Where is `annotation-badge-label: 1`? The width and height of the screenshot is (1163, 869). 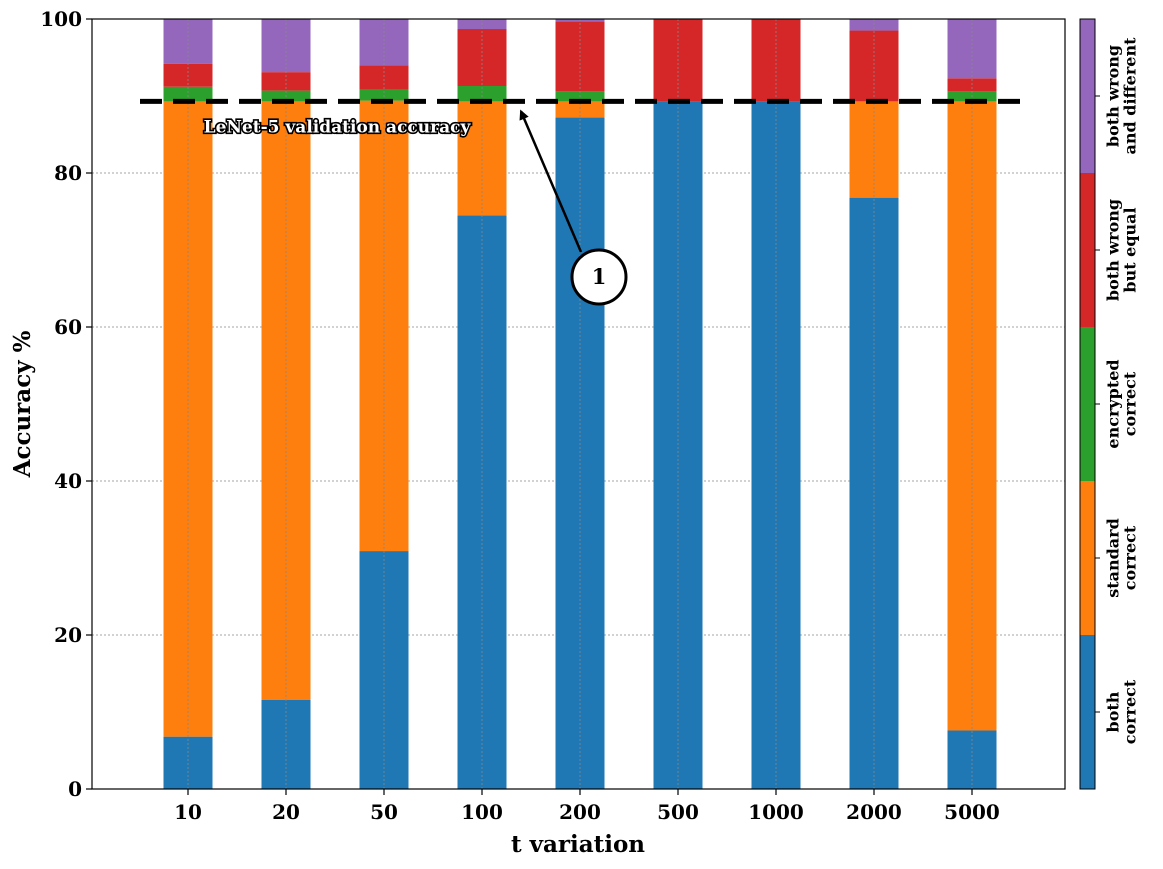 annotation-badge-label: 1 is located at coordinates (599, 276).